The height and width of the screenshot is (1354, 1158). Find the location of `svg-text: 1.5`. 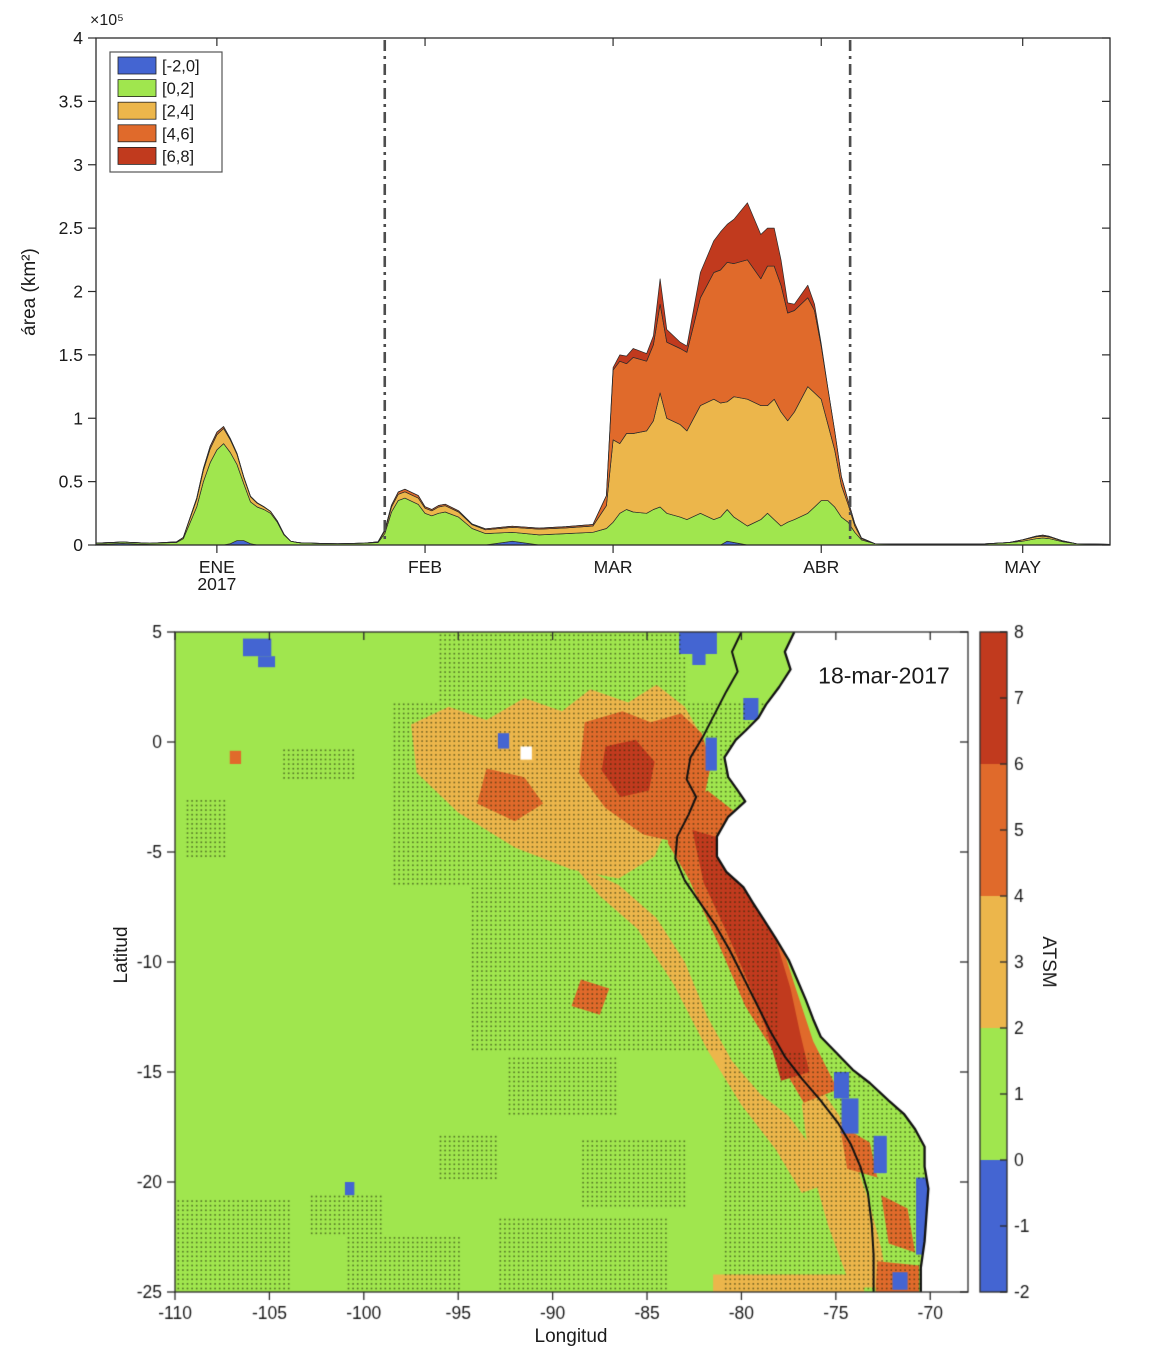

svg-text: 1.5 is located at coordinates (71, 355).